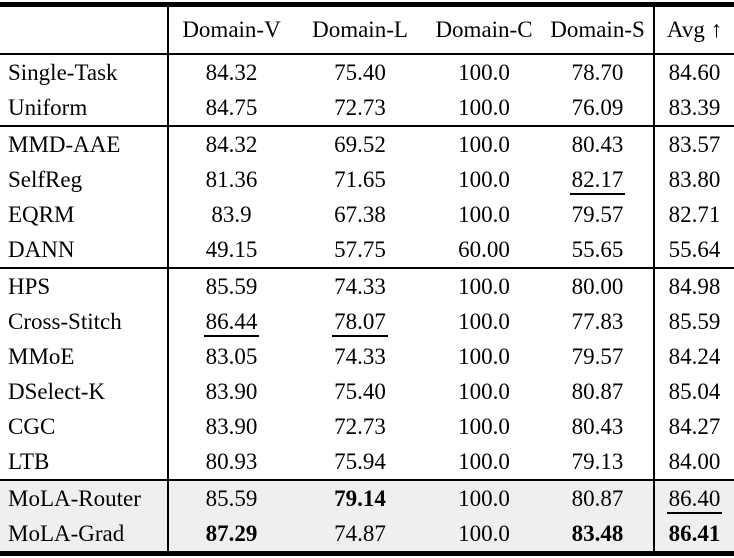  Describe the element at coordinates (84, 462) in the screenshot. I see `row-label: LTB` at that location.